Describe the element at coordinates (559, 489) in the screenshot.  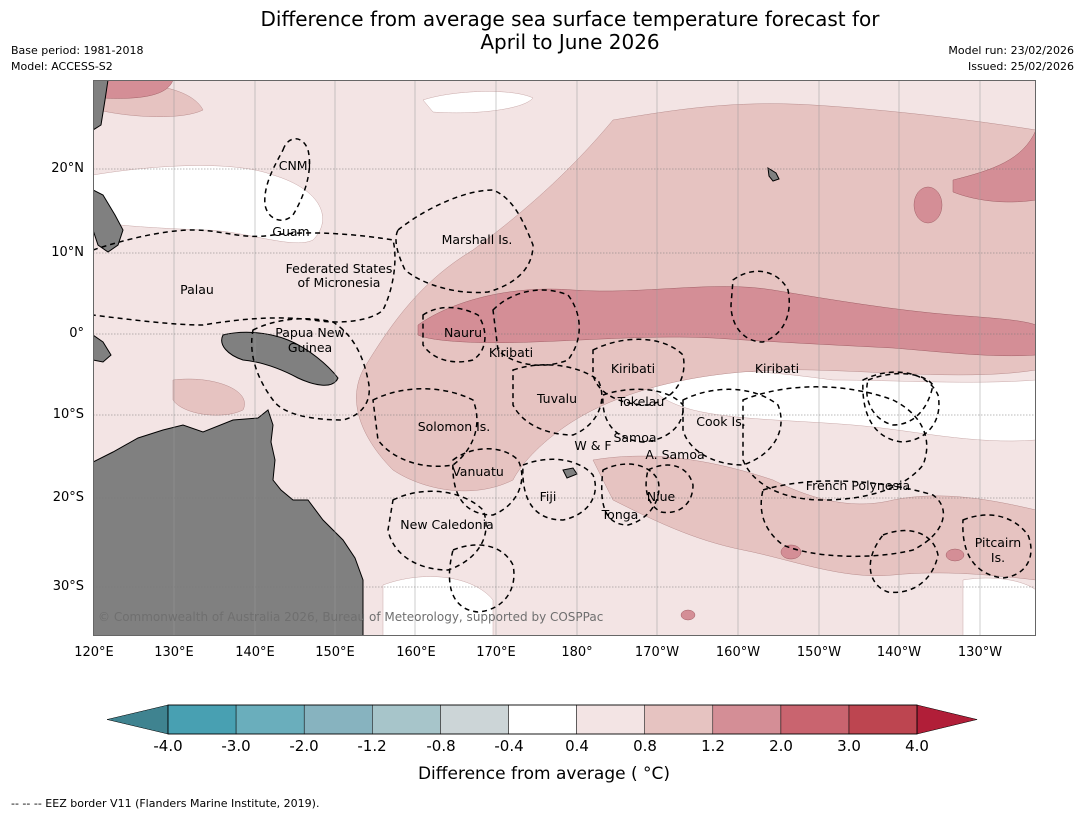
I see `eez-fiji` at that location.